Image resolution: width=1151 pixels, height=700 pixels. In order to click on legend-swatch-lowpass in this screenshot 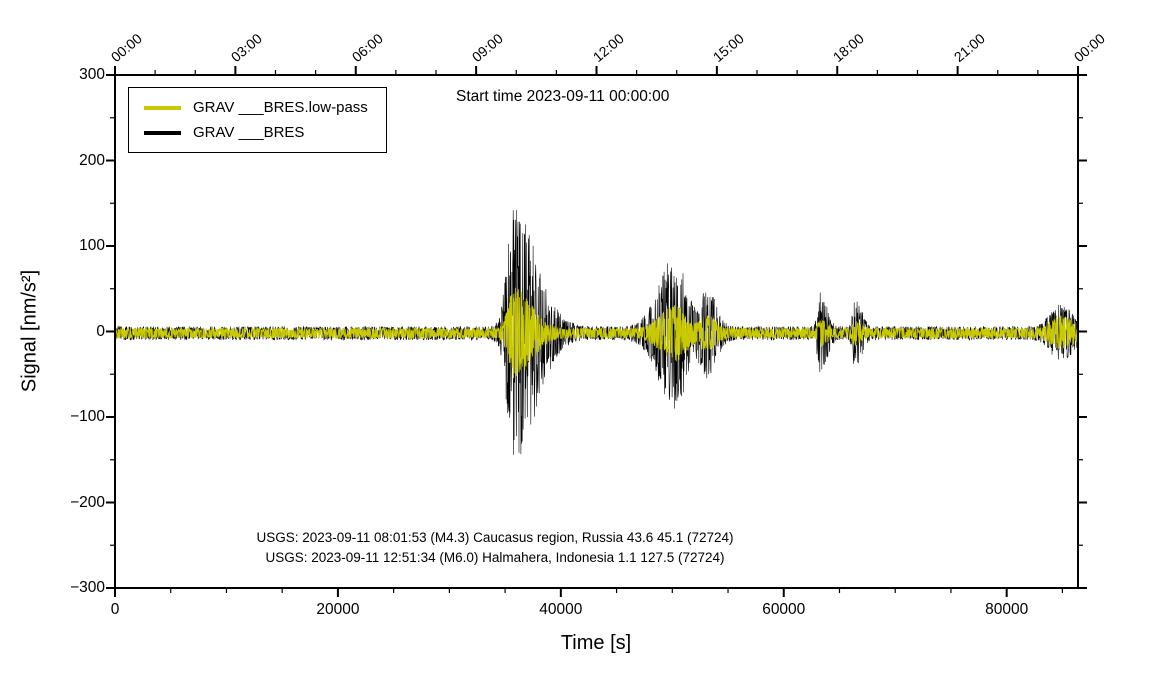, I will do `click(162, 107)`.